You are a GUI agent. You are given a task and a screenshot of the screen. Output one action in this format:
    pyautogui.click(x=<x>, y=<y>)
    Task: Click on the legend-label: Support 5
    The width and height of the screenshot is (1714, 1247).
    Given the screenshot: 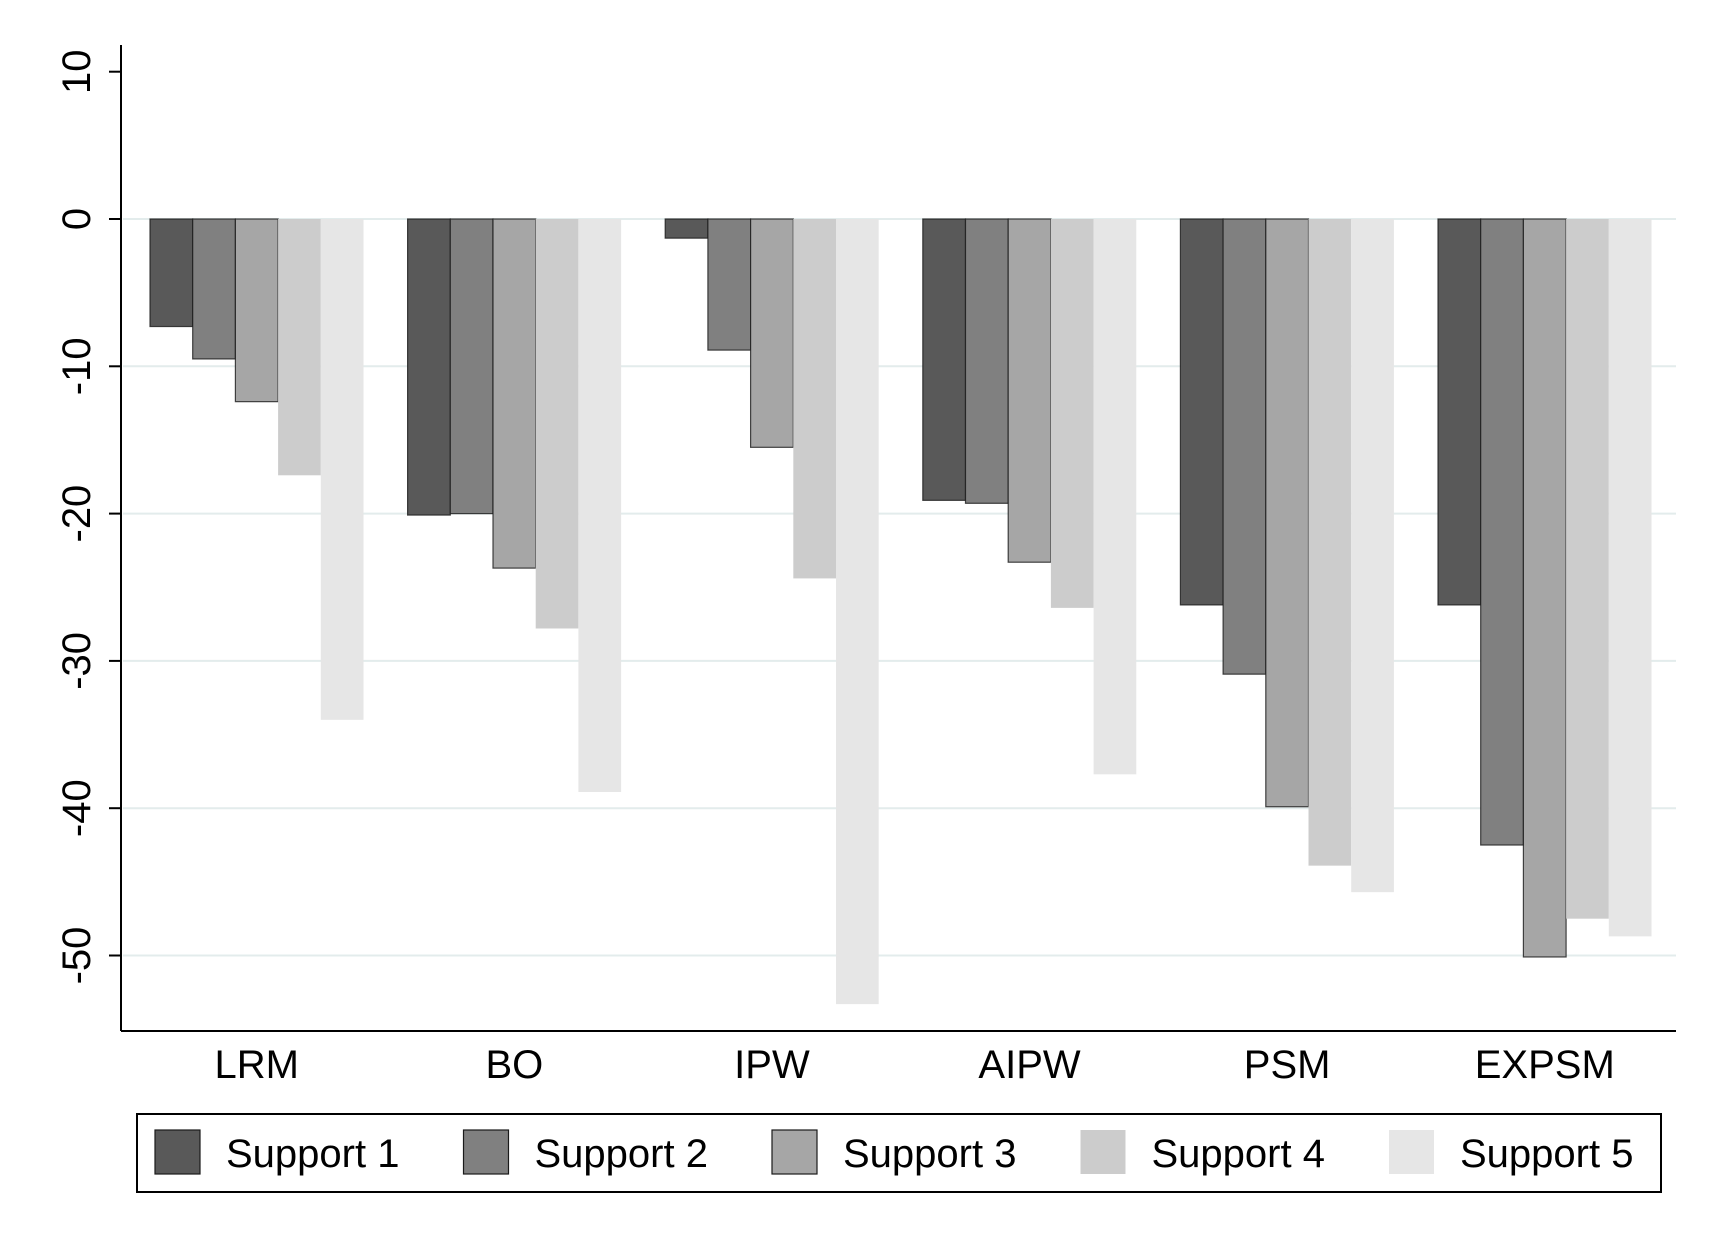 What is the action you would take?
    pyautogui.click(x=1546, y=1154)
    